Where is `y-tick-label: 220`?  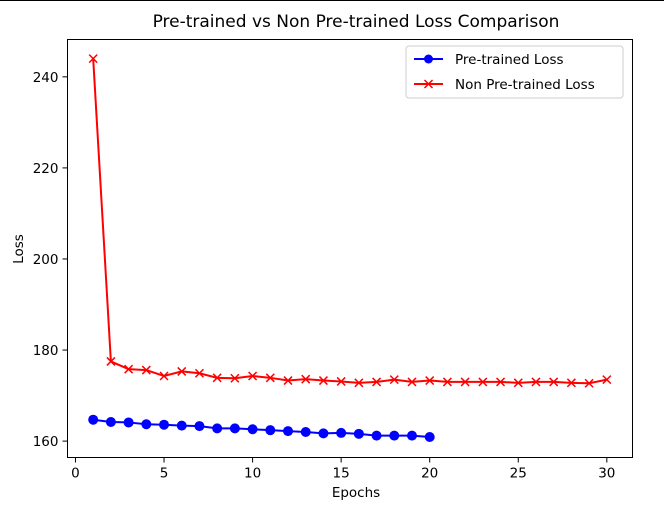 y-tick-label: 220 is located at coordinates (46, 169).